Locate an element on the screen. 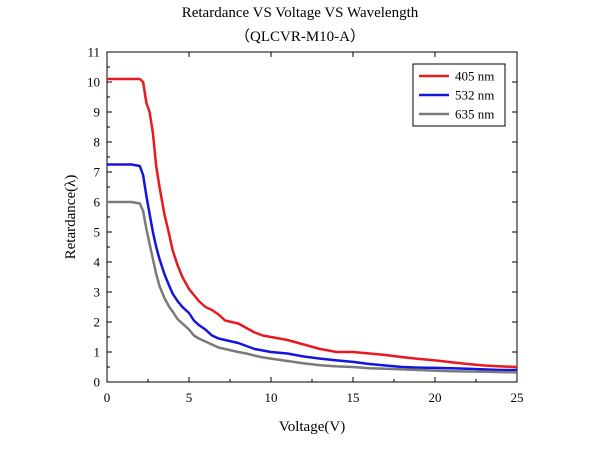  legend: 405 nm 532 nm 635 nm is located at coordinates (459, 95).